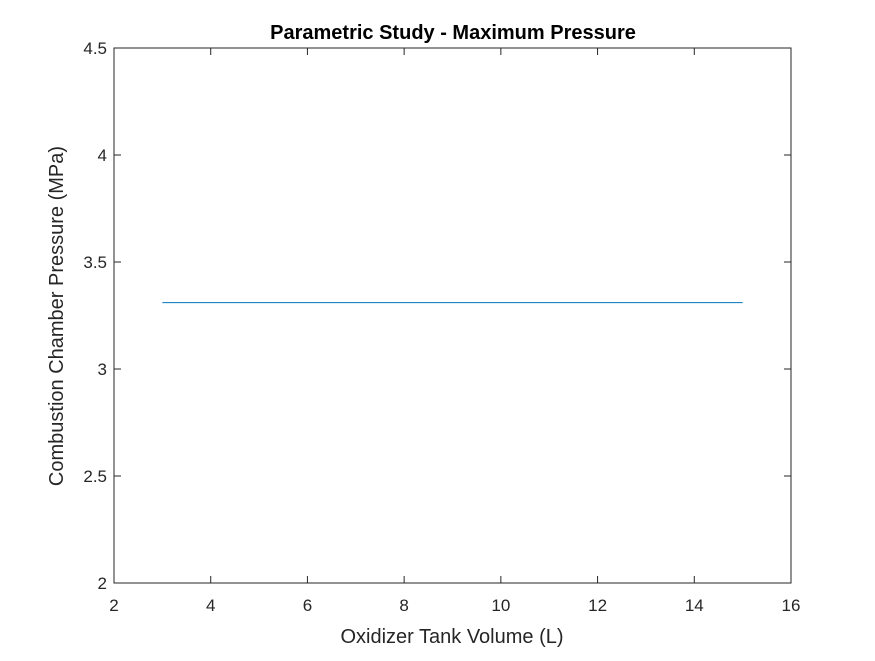 The width and height of the screenshot is (875, 661). What do you see at coordinates (57, 316) in the screenshot?
I see `y-axis-label: Combustion Chamber Pressure (MPa)` at bounding box center [57, 316].